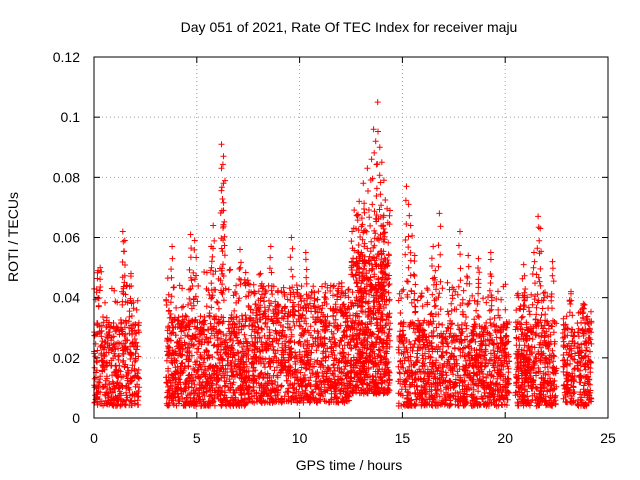 The image size is (640, 480). I want to click on y-tick-label: 0.1, so click(71, 117).